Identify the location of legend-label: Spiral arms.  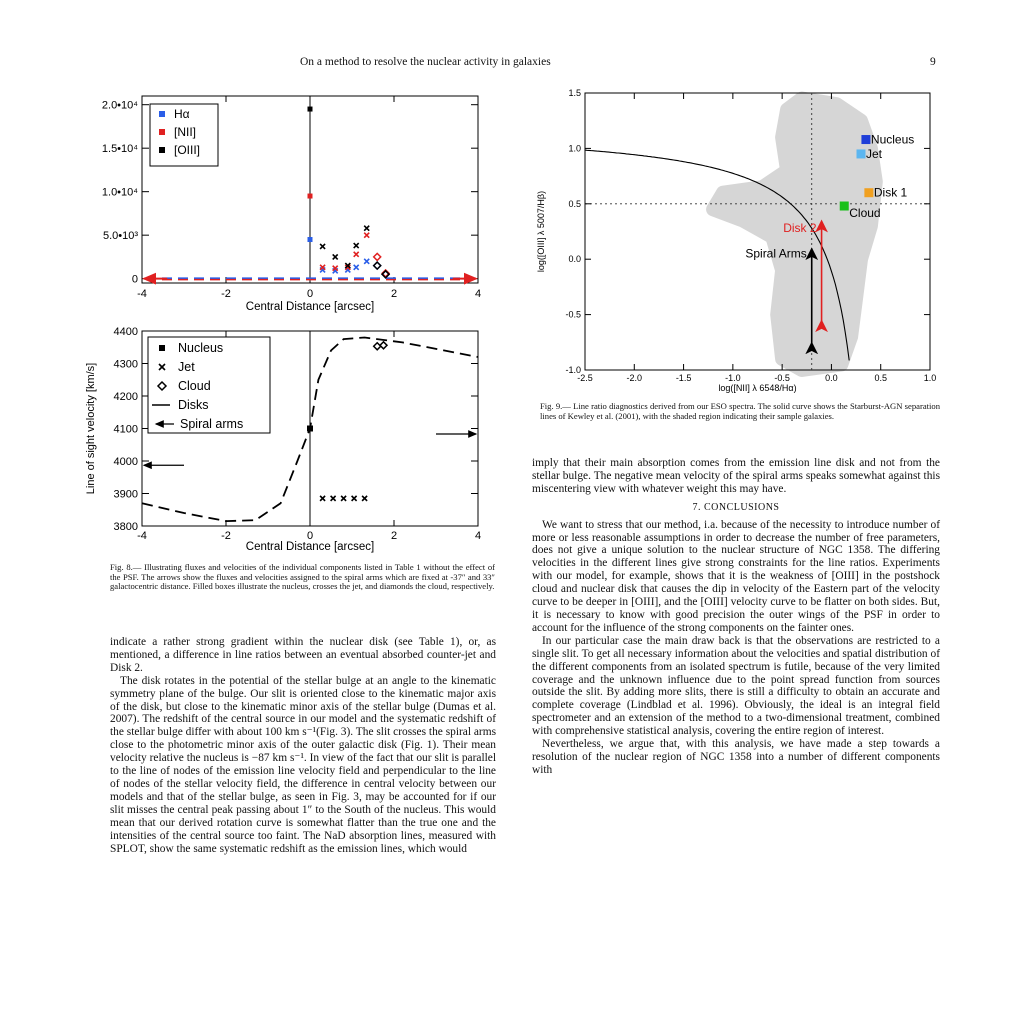
(211, 424).